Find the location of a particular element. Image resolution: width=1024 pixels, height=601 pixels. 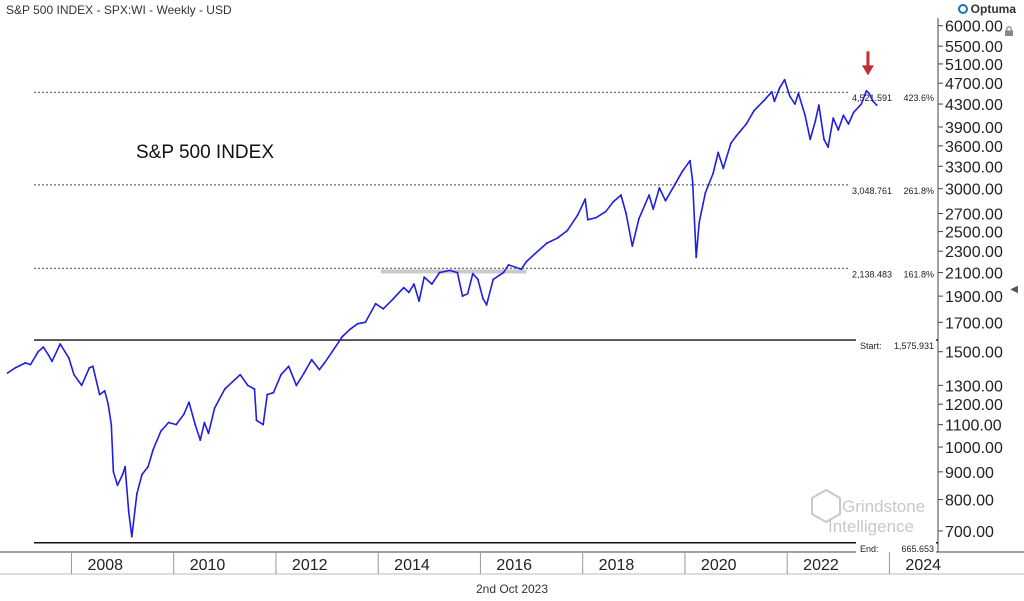

level-ratio-label: 161.8% is located at coordinates (918, 274).